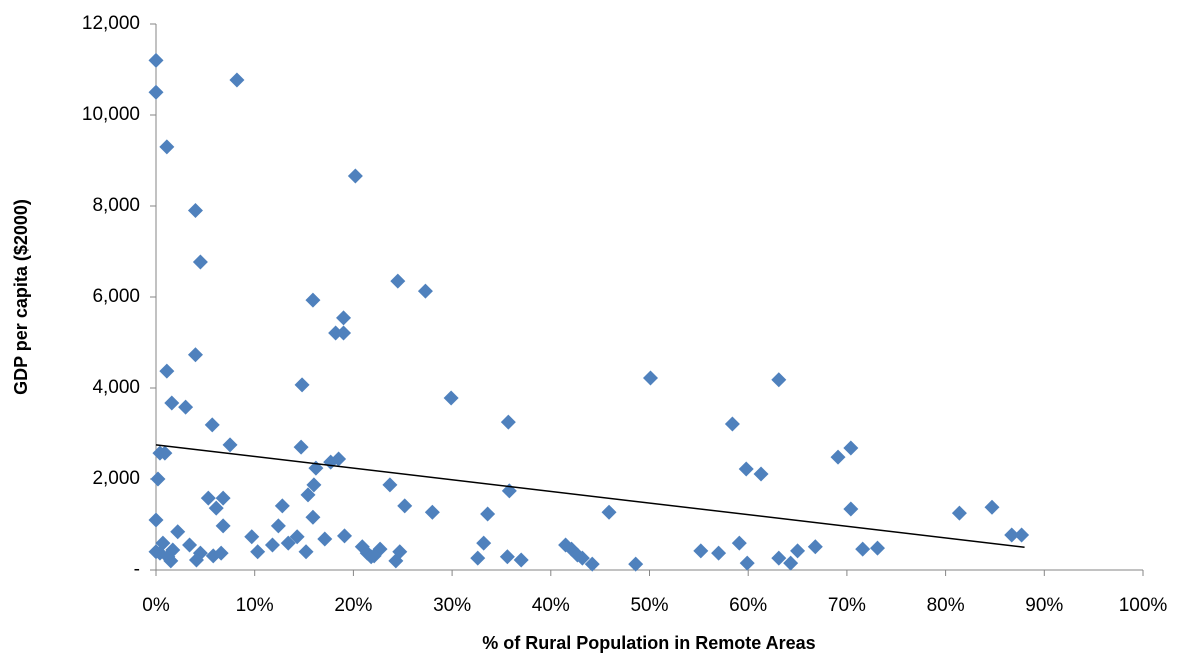 The image size is (1177, 658). Describe the element at coordinates (111, 23) in the screenshot. I see `y-tick-label: 12,000` at that location.